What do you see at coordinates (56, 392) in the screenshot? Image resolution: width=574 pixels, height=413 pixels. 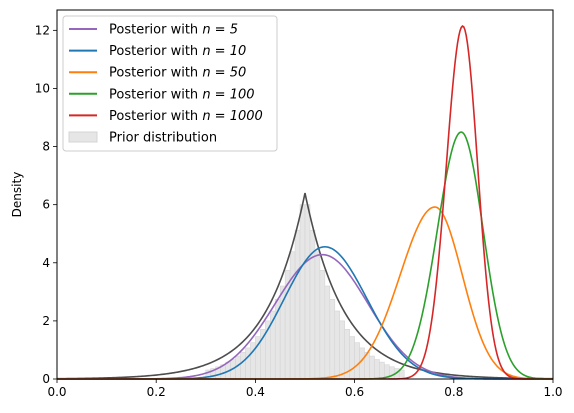 I see `x-tick-label: 0.0` at bounding box center [56, 392].